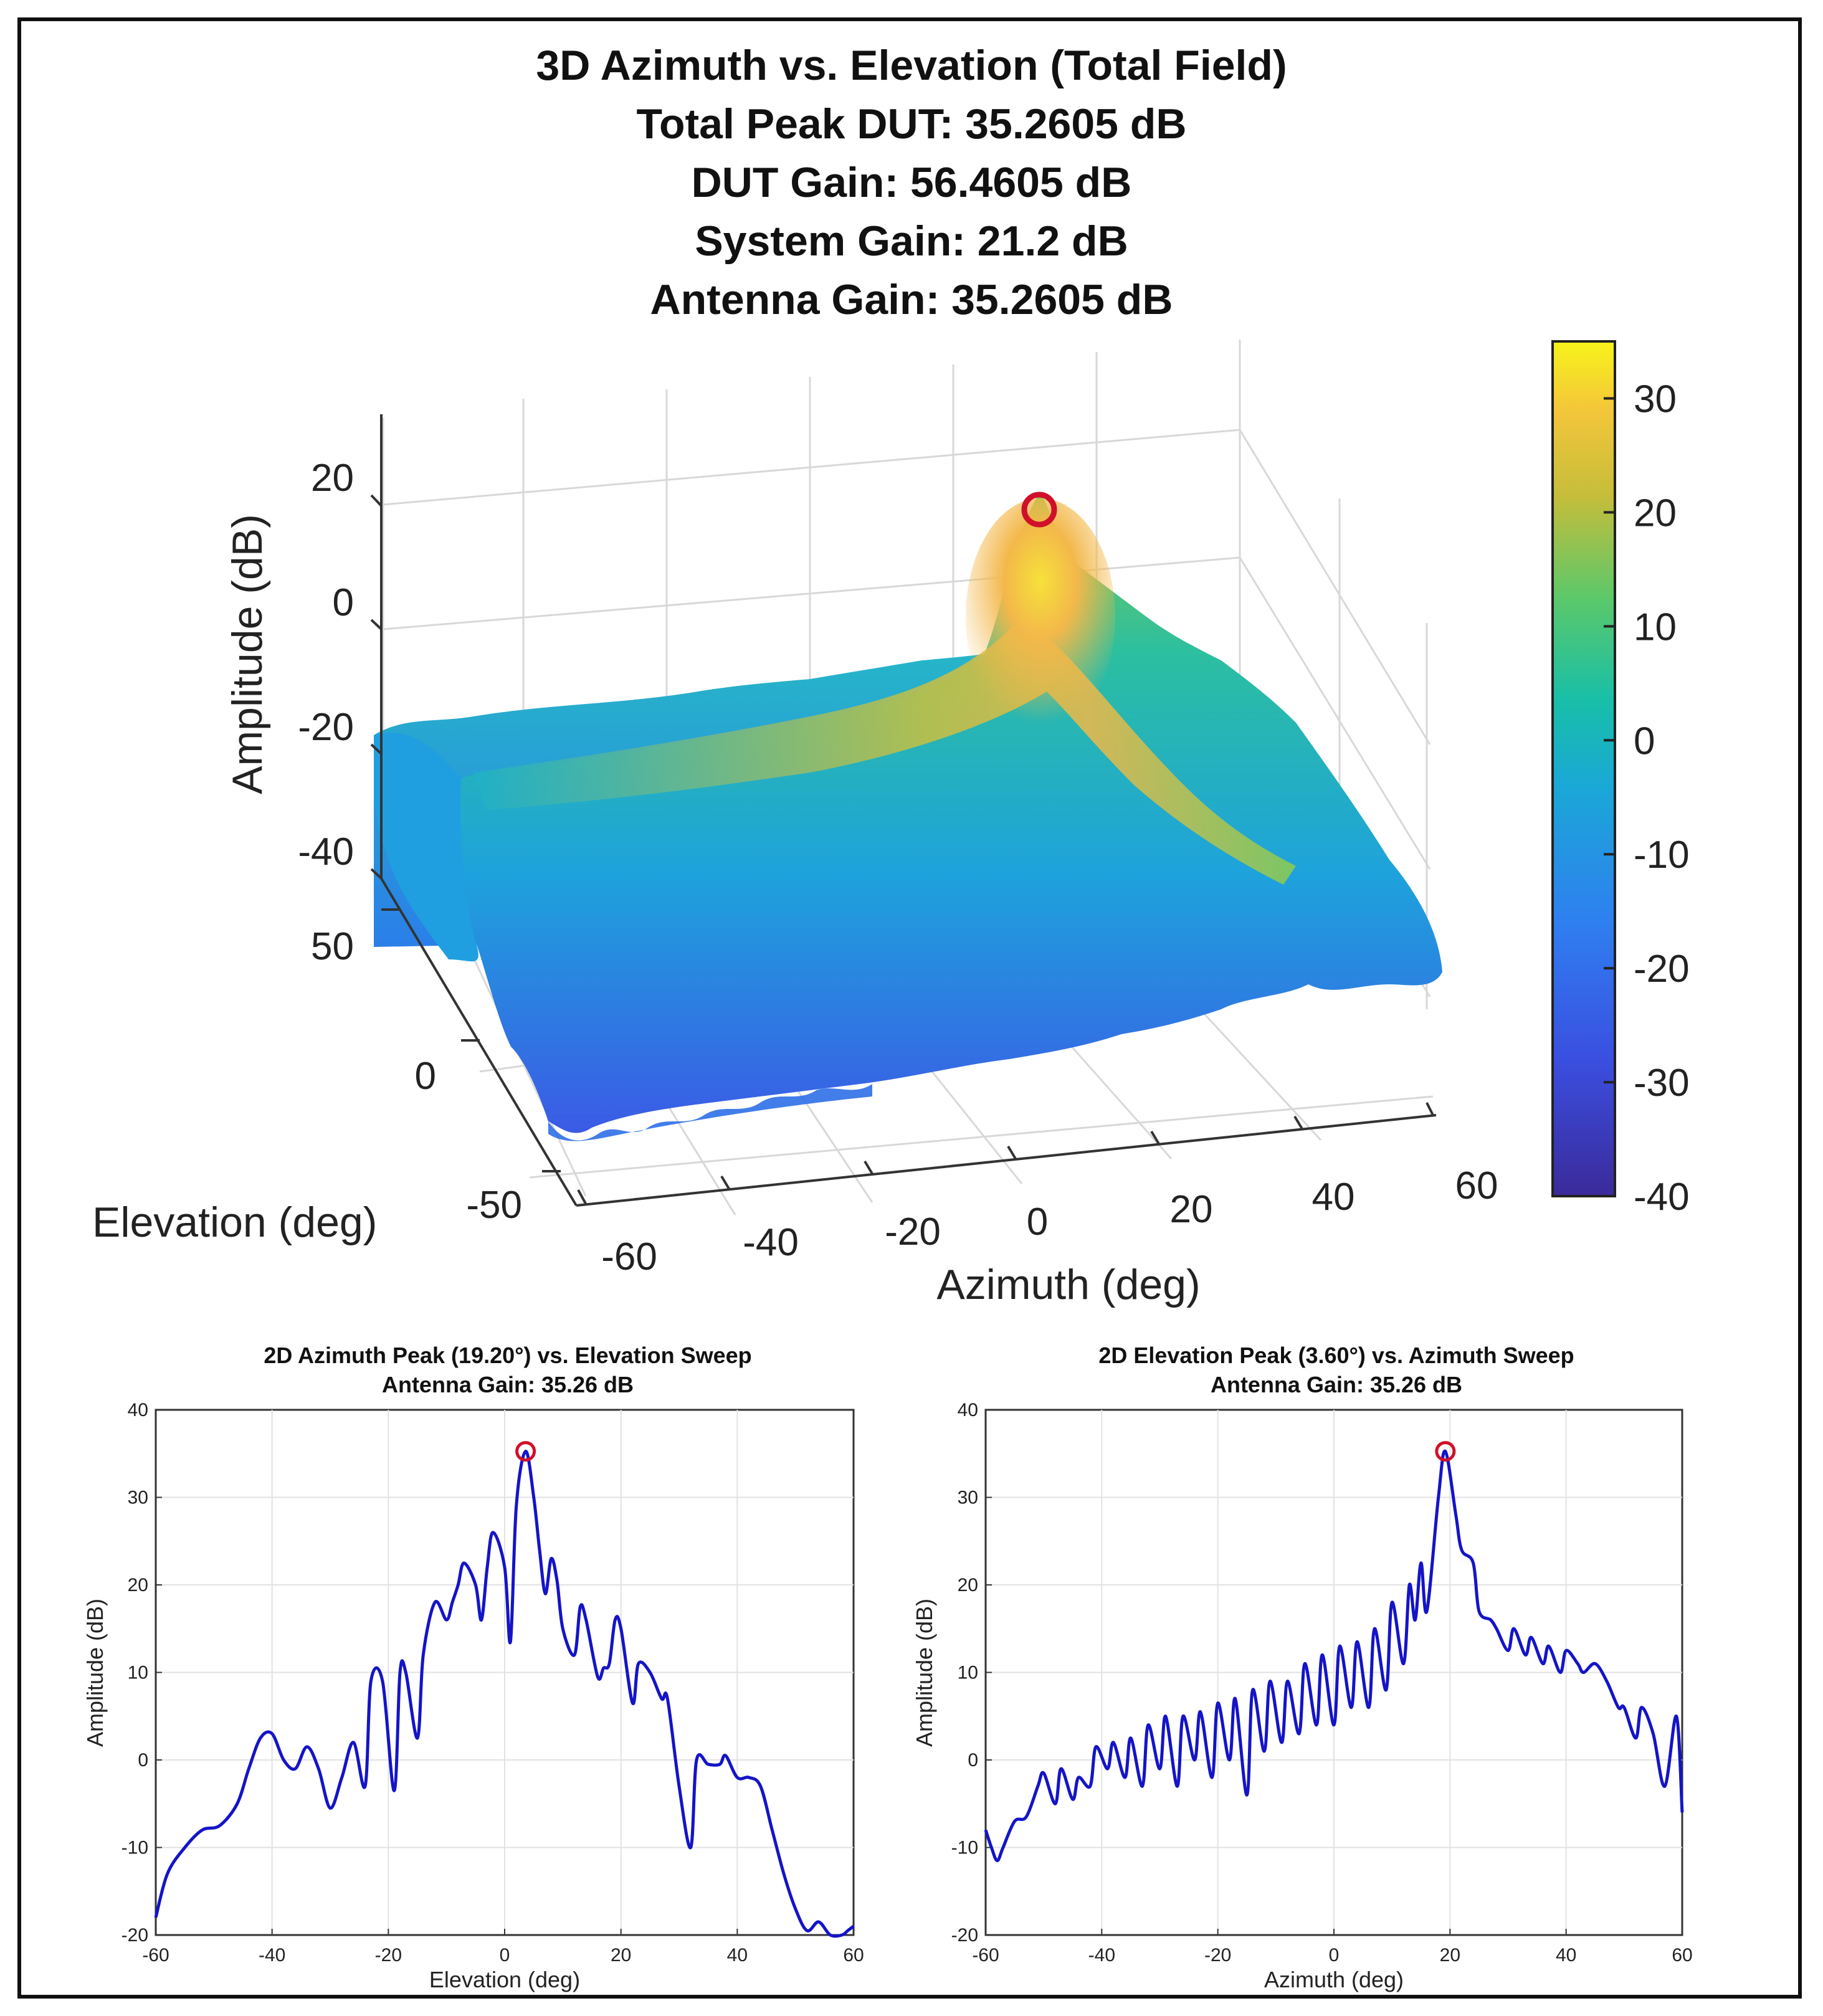  What do you see at coordinates (332, 478) in the screenshot?
I see `surface-z-tick-label: 20` at bounding box center [332, 478].